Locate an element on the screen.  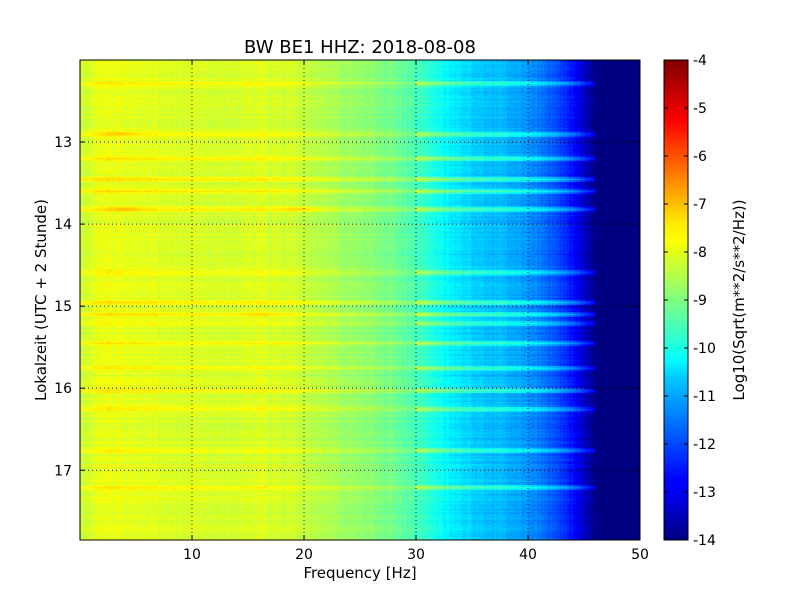
y-tick-label: 13 is located at coordinates (63, 143).